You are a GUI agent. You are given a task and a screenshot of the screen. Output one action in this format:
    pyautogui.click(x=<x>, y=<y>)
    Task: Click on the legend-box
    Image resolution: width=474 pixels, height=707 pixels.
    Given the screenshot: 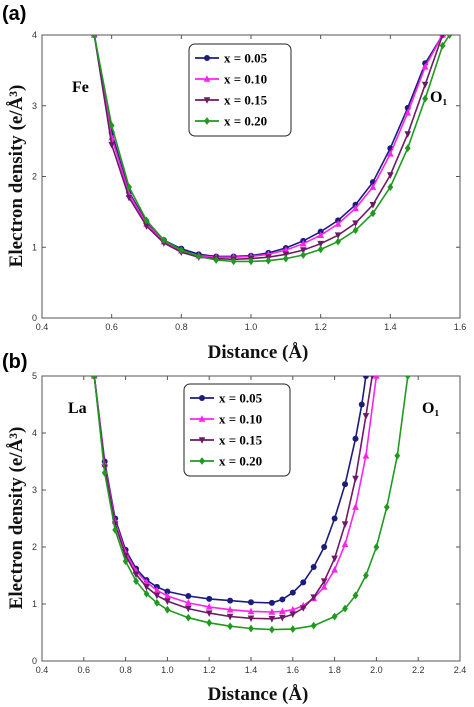 What is the action you would take?
    pyautogui.click(x=240, y=90)
    